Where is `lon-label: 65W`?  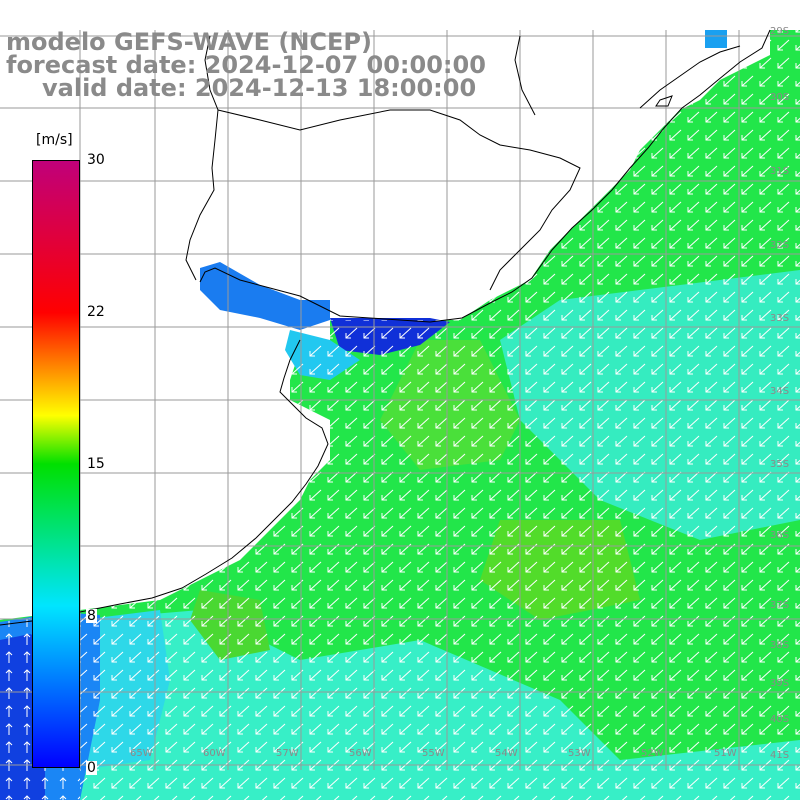 lon-label: 65W is located at coordinates (141, 753).